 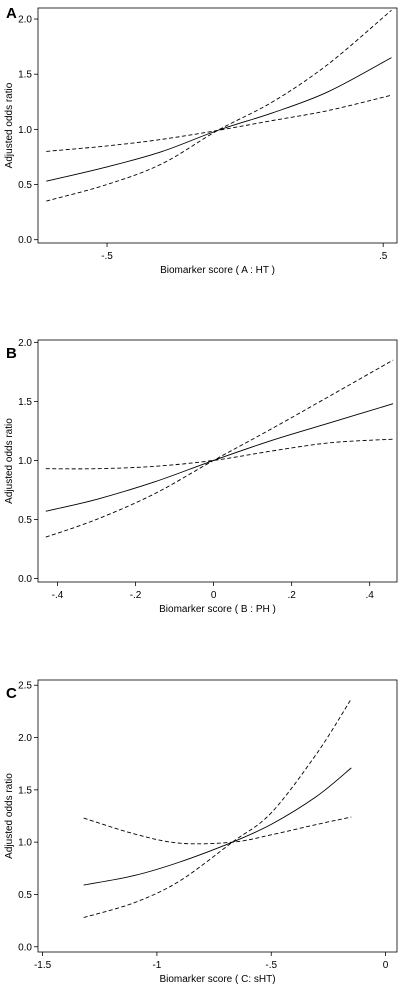 What do you see at coordinates (11, 353) in the screenshot?
I see `panel-letter: B` at bounding box center [11, 353].